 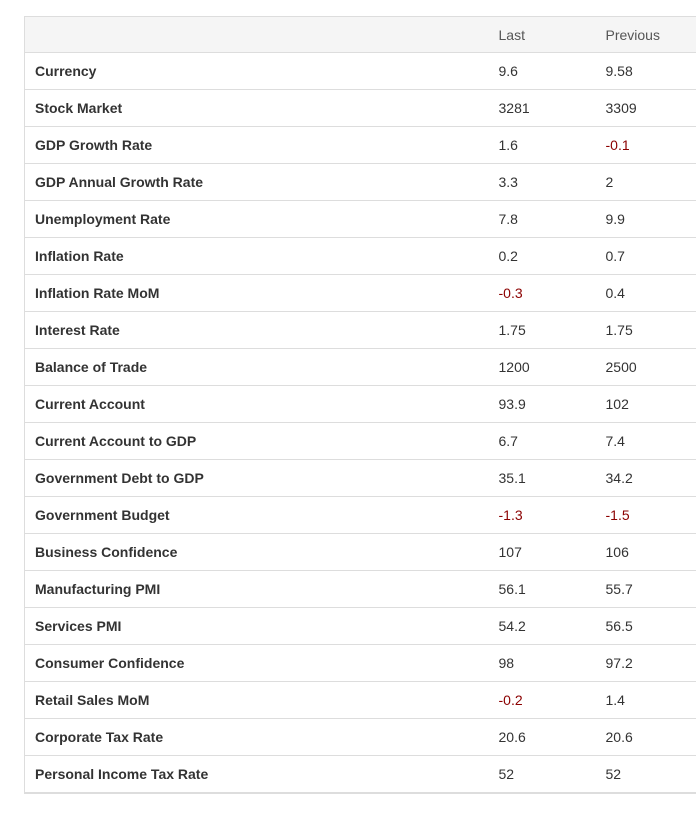 I want to click on last-value: -0.3, so click(x=542, y=293).